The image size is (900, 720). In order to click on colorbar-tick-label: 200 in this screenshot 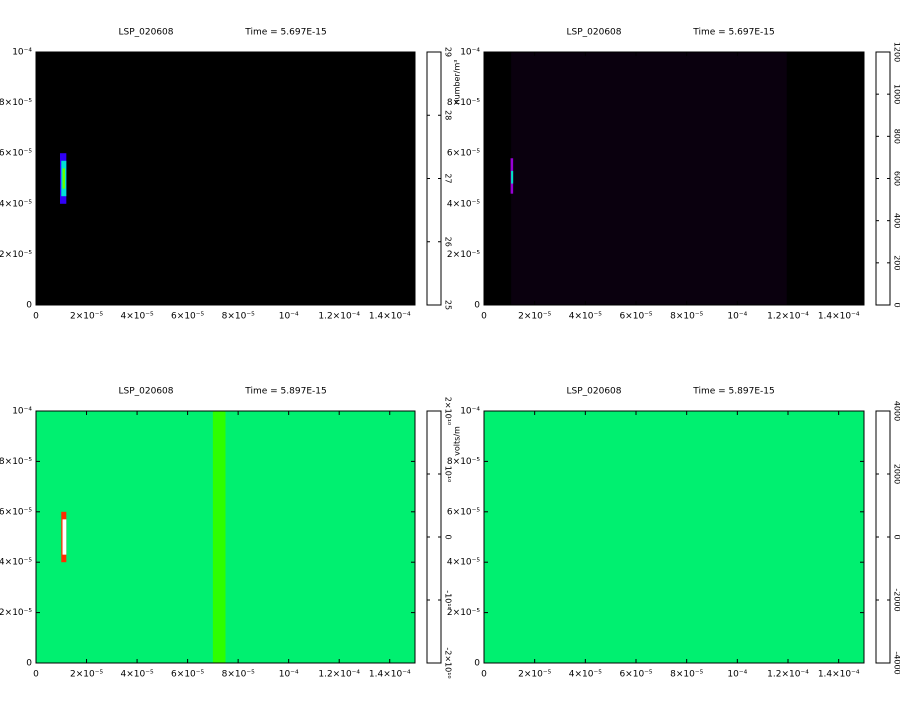, I will do `click(896, 262)`.